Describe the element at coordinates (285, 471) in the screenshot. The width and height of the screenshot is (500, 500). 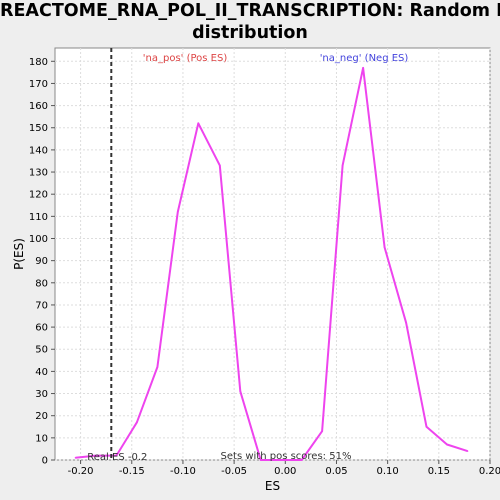
I see `x-tick-label: 0.00` at that location.